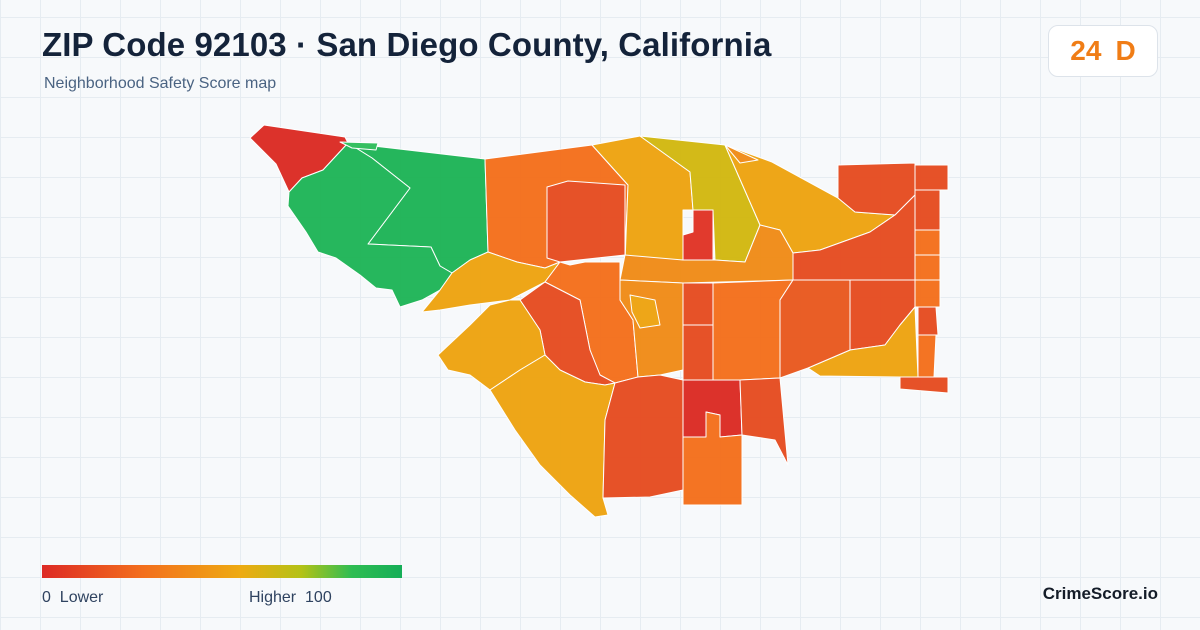 The image size is (1200, 630). Describe the element at coordinates (1086, 50) in the screenshot. I see `score-value: 24` at that location.